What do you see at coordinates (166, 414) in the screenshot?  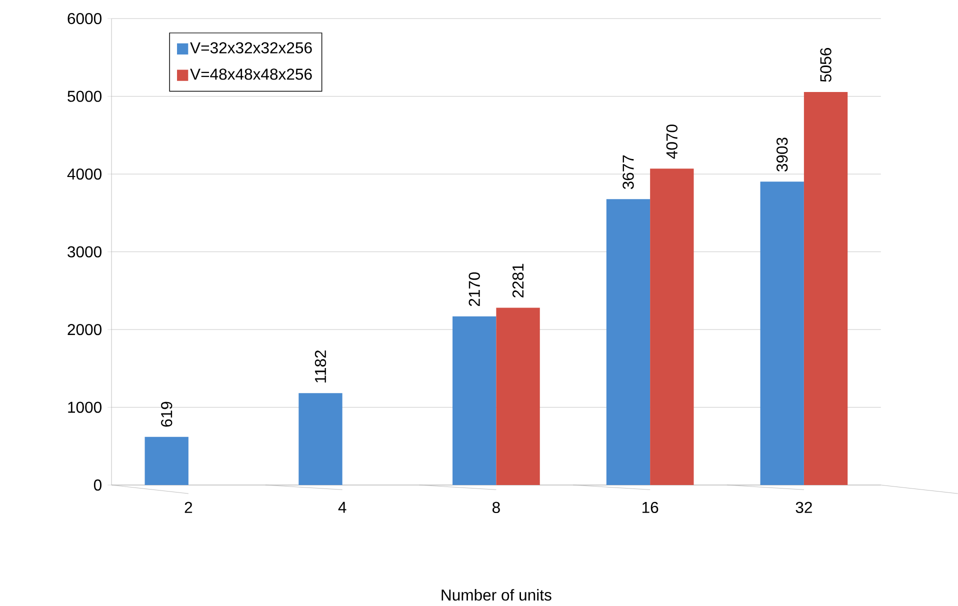 I see `data-label: 619` at bounding box center [166, 414].